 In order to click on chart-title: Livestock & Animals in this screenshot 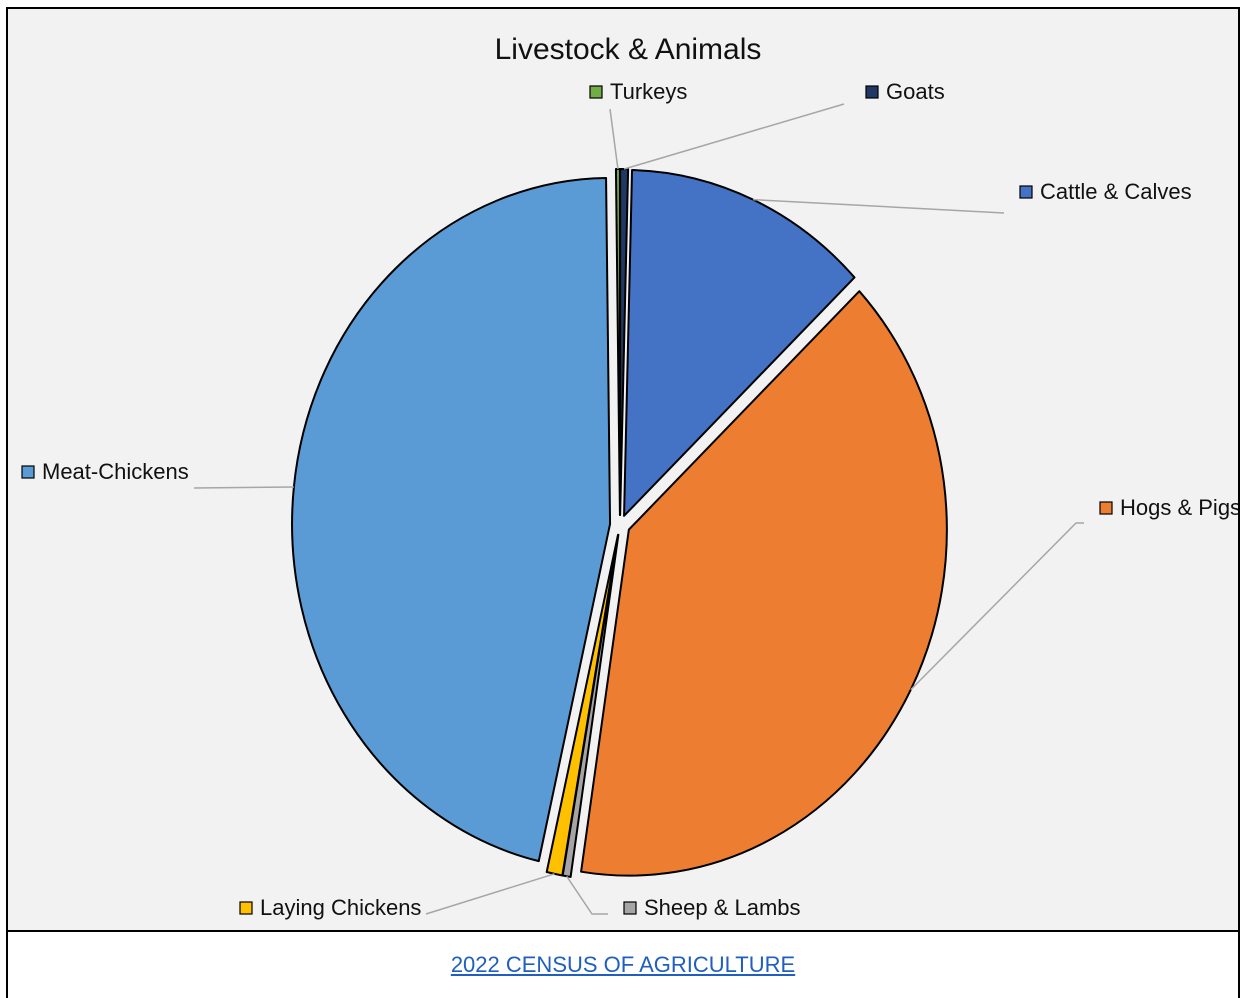, I will do `click(628, 49)`.